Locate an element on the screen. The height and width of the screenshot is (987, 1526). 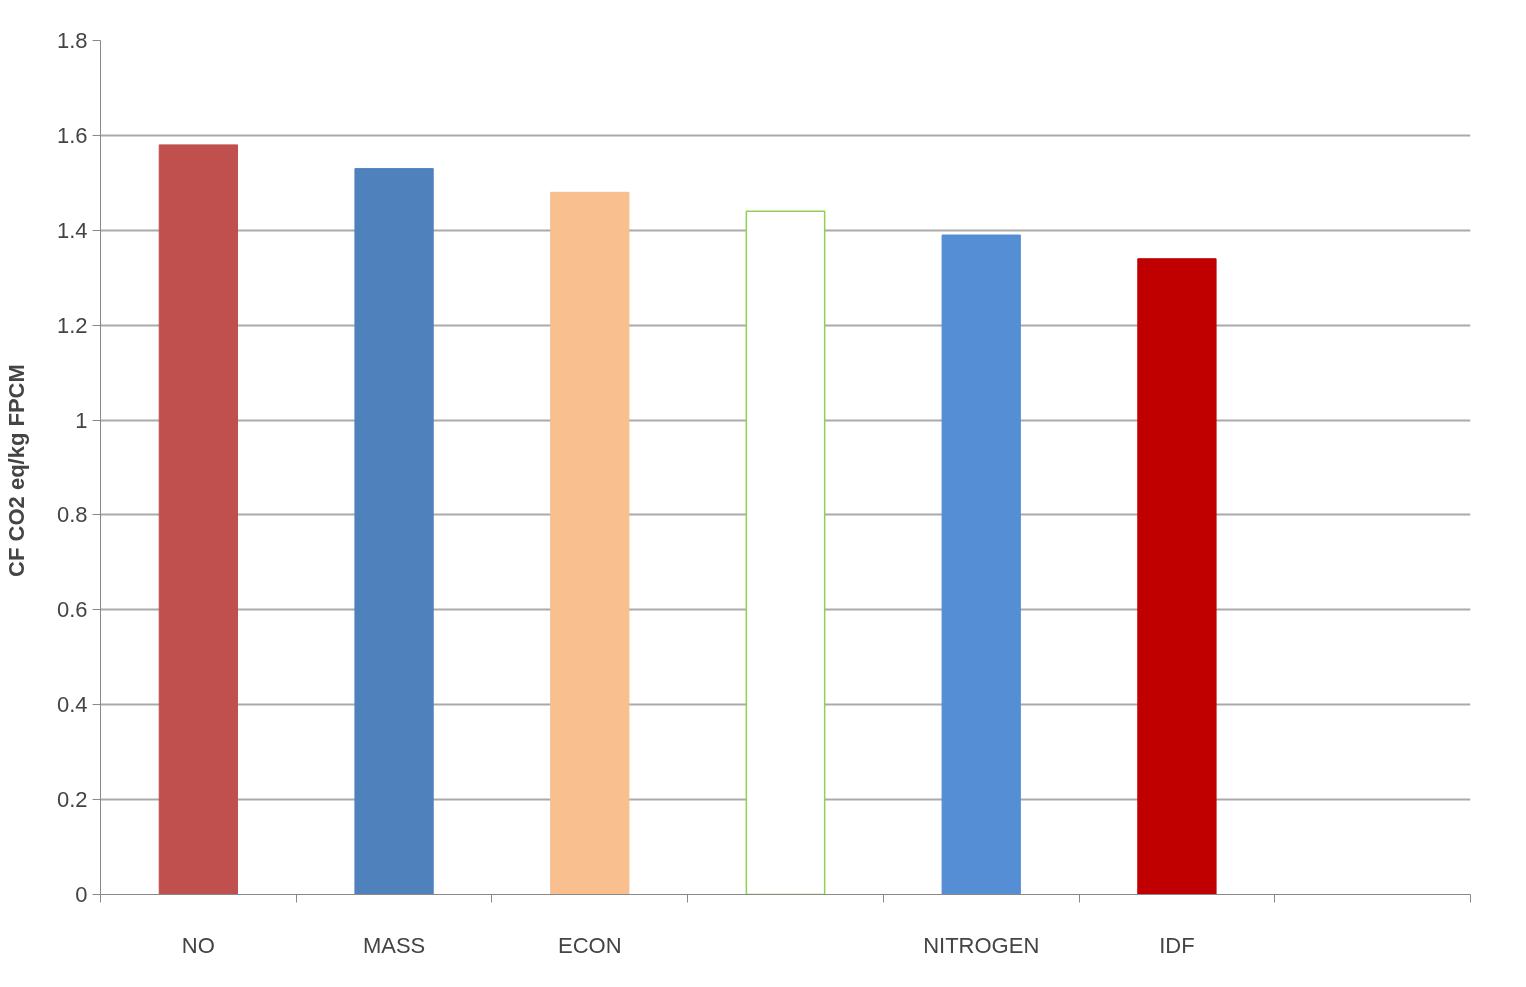
y-tick-label: 0.8 is located at coordinates (72, 515).